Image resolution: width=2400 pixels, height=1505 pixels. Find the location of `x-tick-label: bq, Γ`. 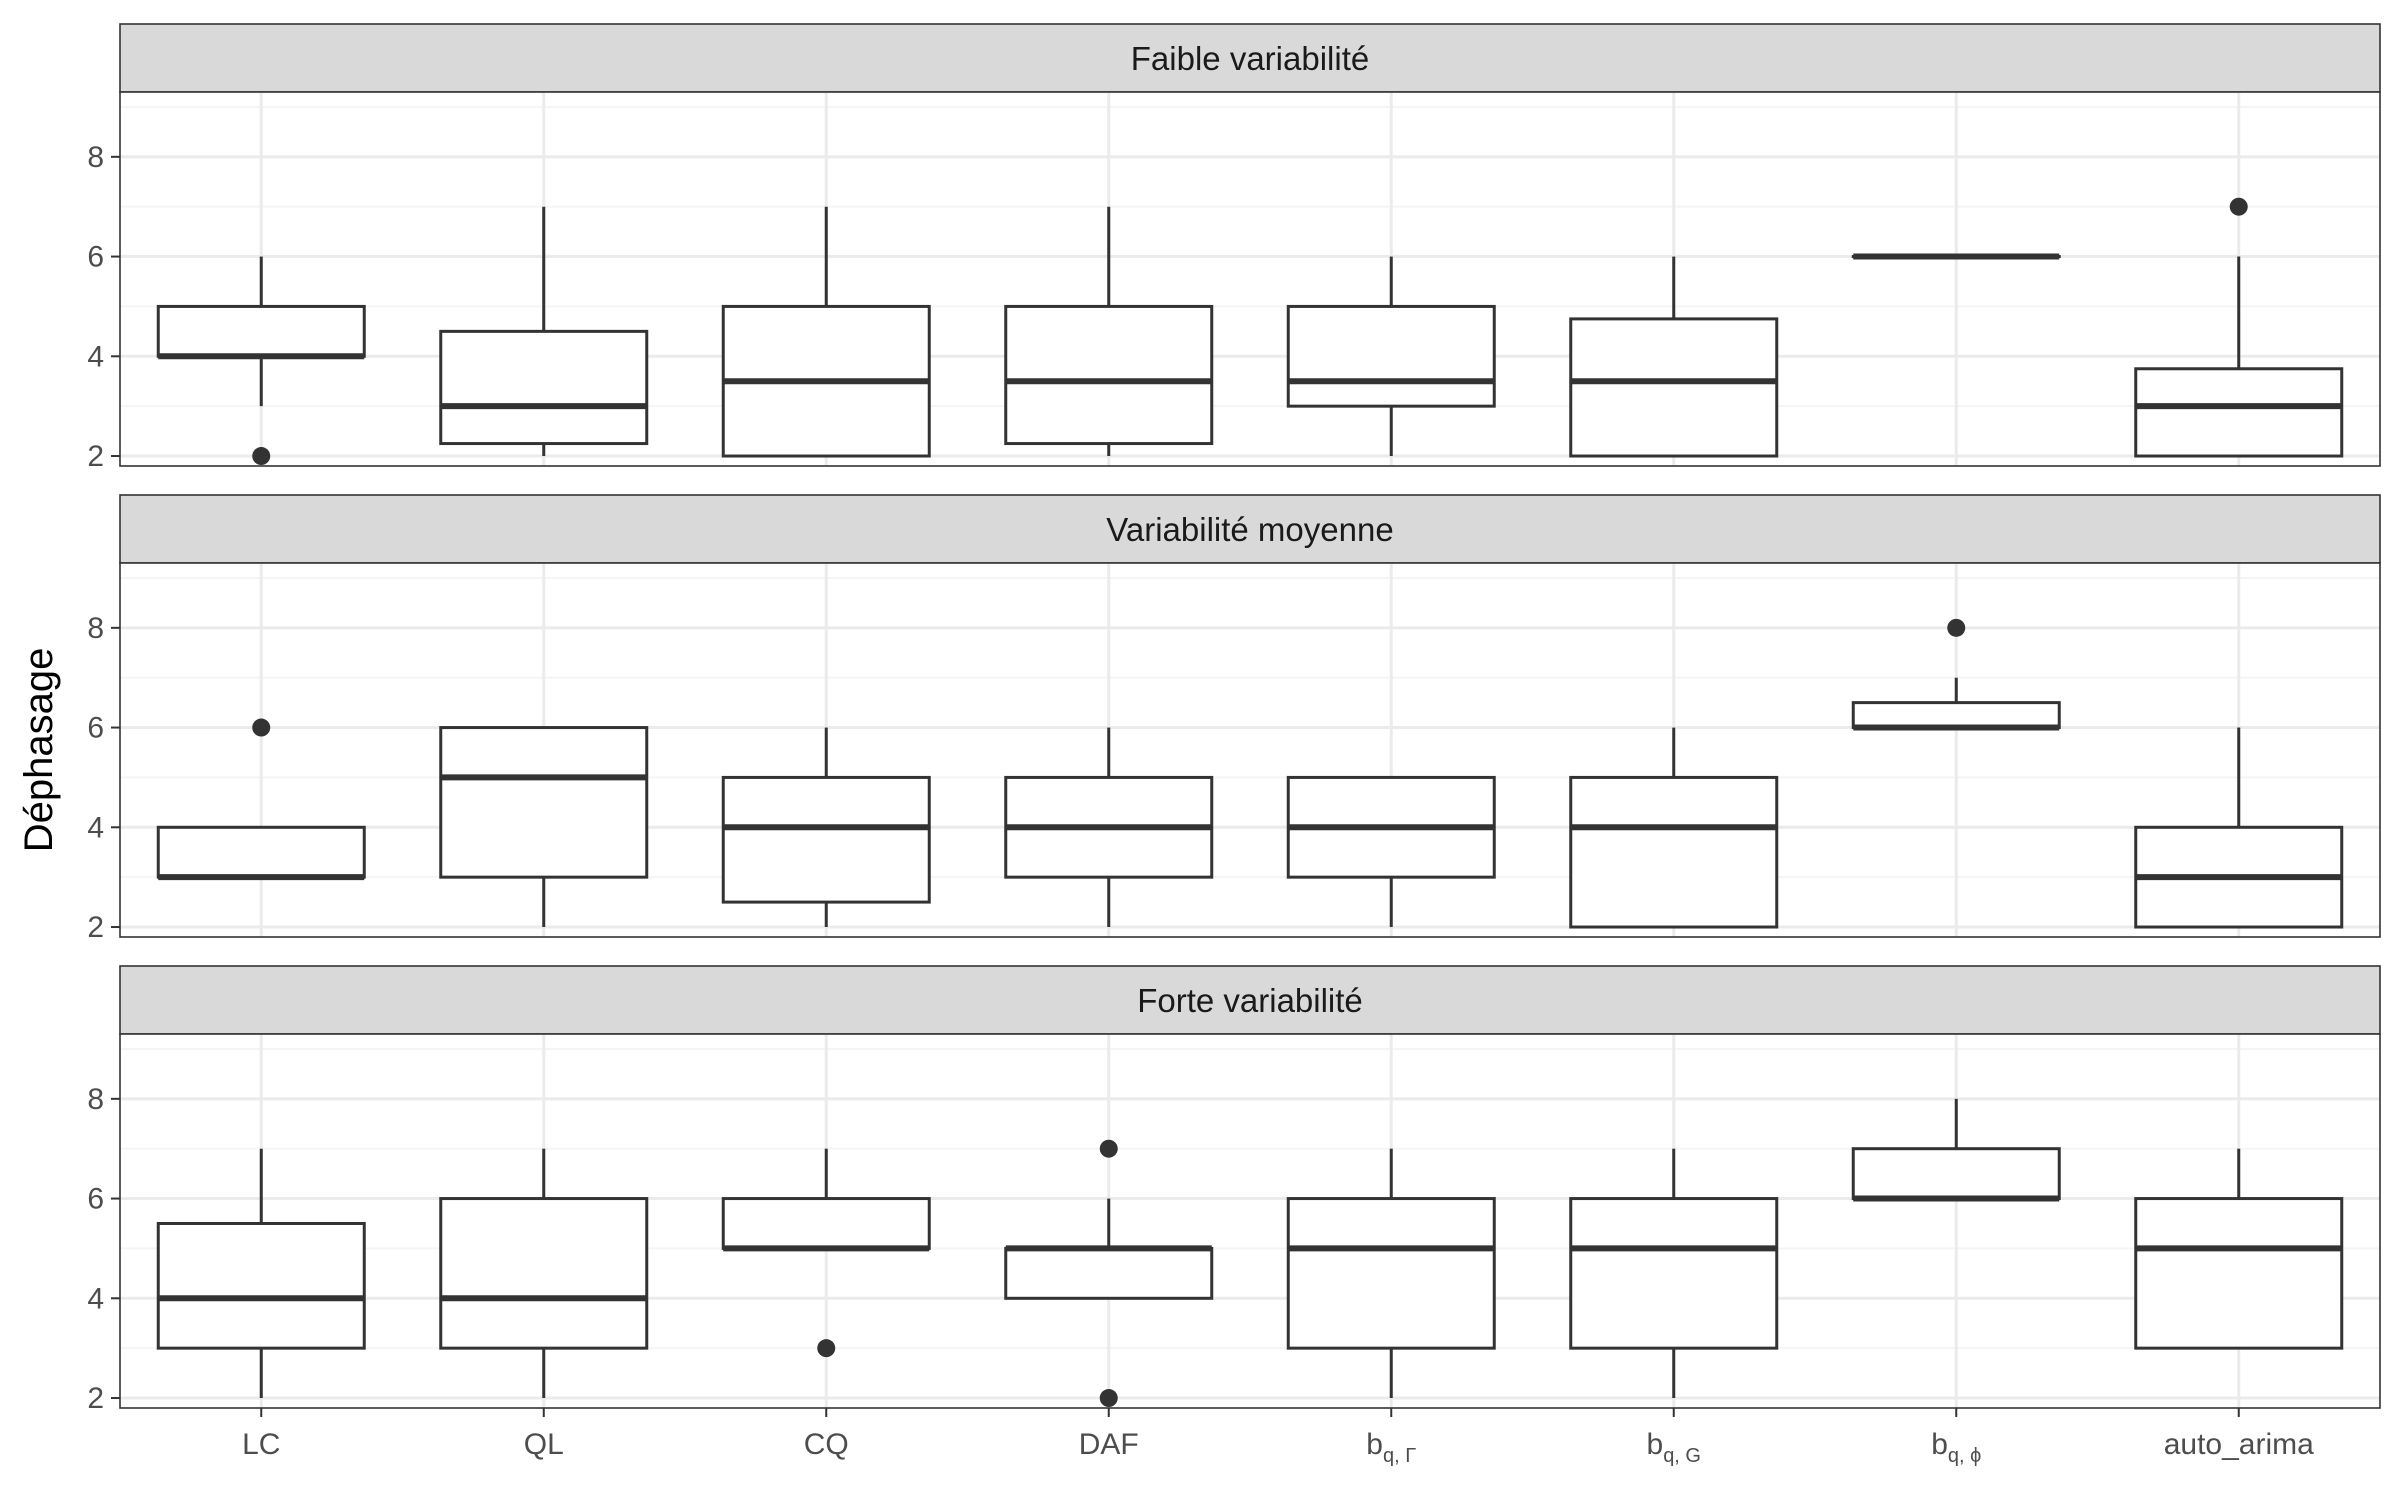

x-tick-label: bq, Γ is located at coordinates (1391, 1447).